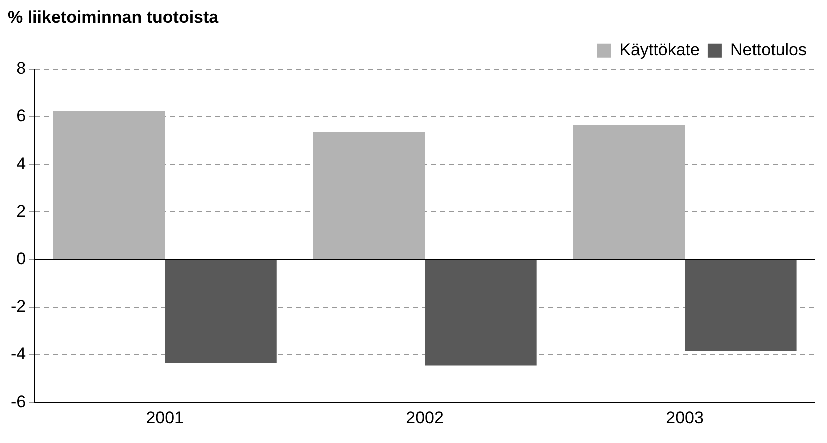 This screenshot has height=443, width=827. I want to click on y-tick-label: -2, so click(18, 306).